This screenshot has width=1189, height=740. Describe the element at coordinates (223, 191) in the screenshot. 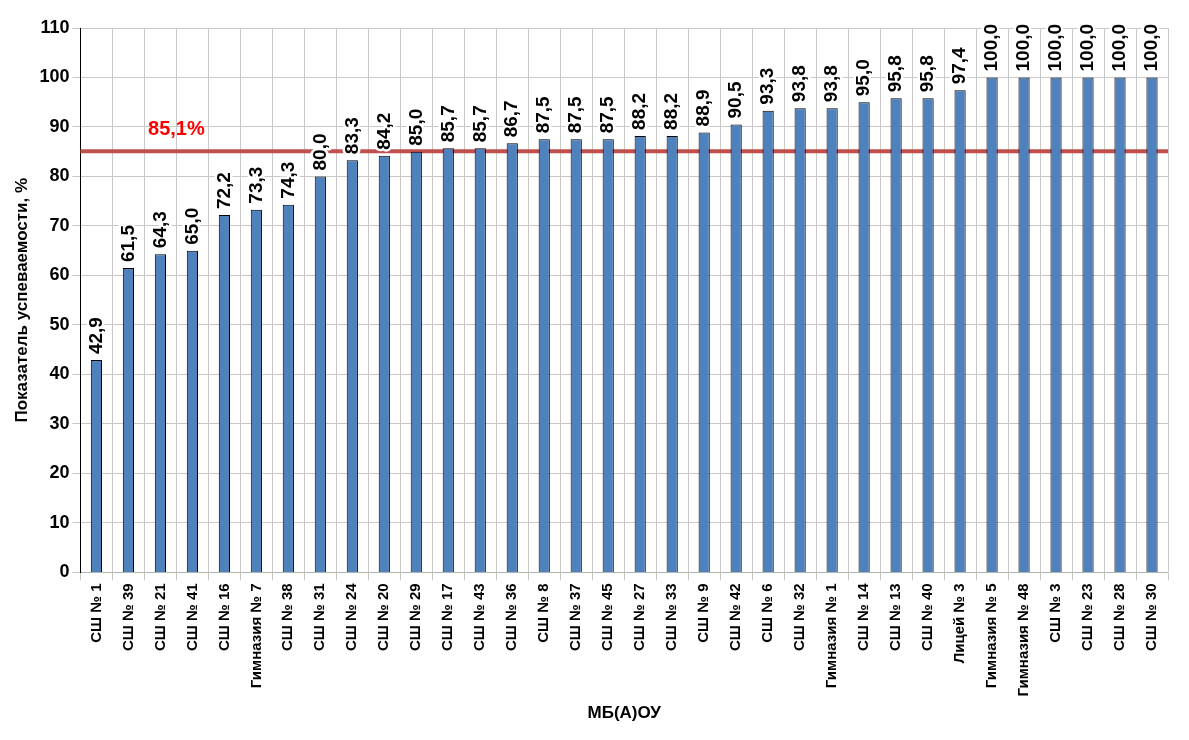

I see `data-label: 72,2` at that location.